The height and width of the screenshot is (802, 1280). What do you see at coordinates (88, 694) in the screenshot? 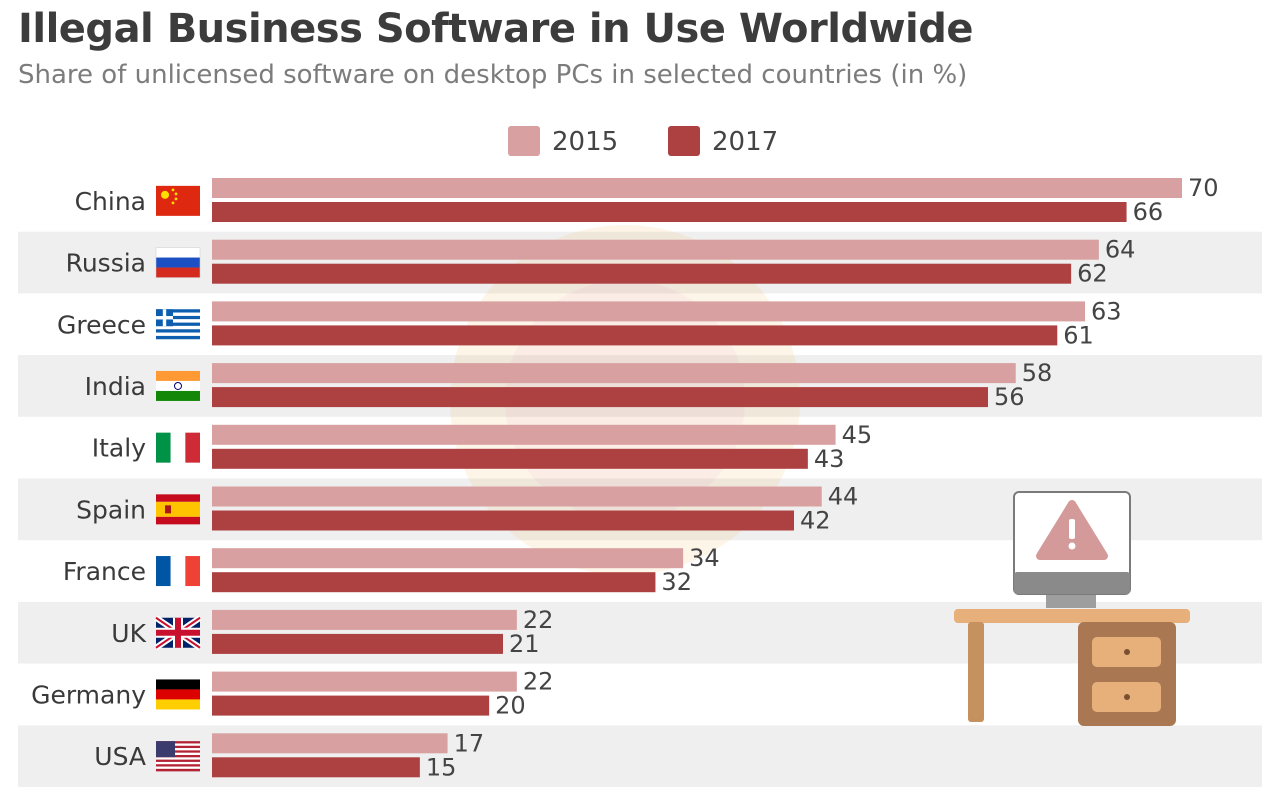
I see `category-label-germany: Germany` at bounding box center [88, 694].